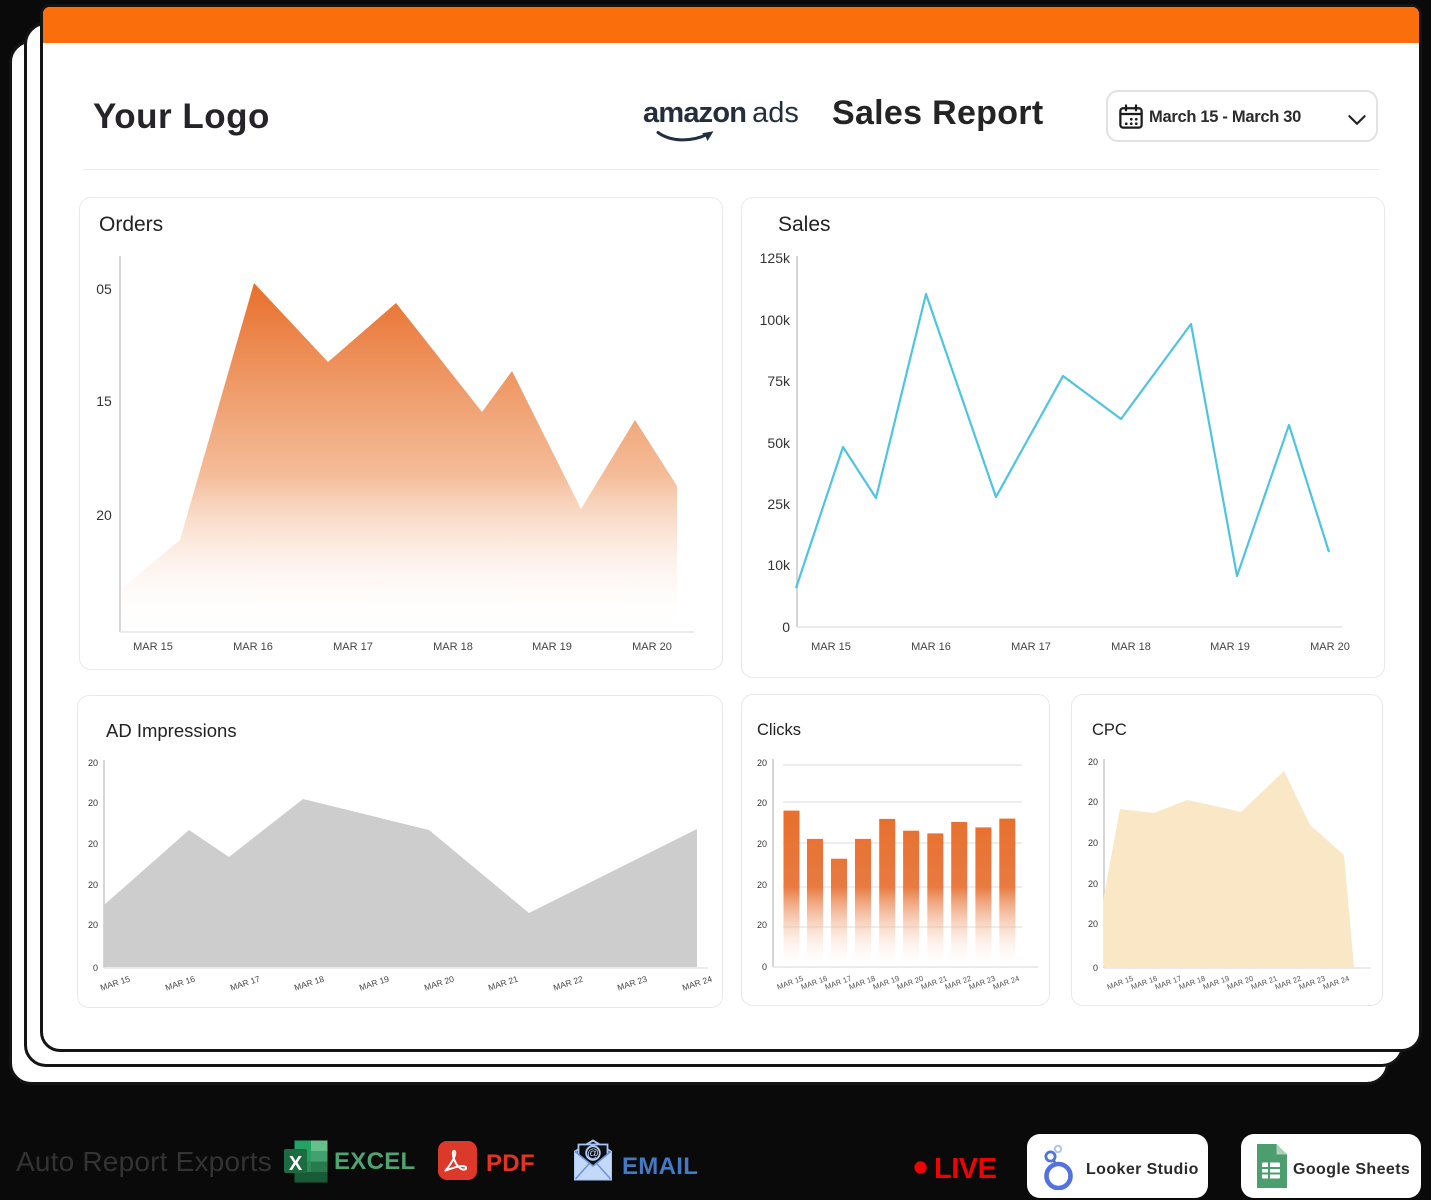 This screenshot has width=1431, height=1200. Describe the element at coordinates (503, 983) in the screenshot. I see `svg-text: MAR 21` at that location.